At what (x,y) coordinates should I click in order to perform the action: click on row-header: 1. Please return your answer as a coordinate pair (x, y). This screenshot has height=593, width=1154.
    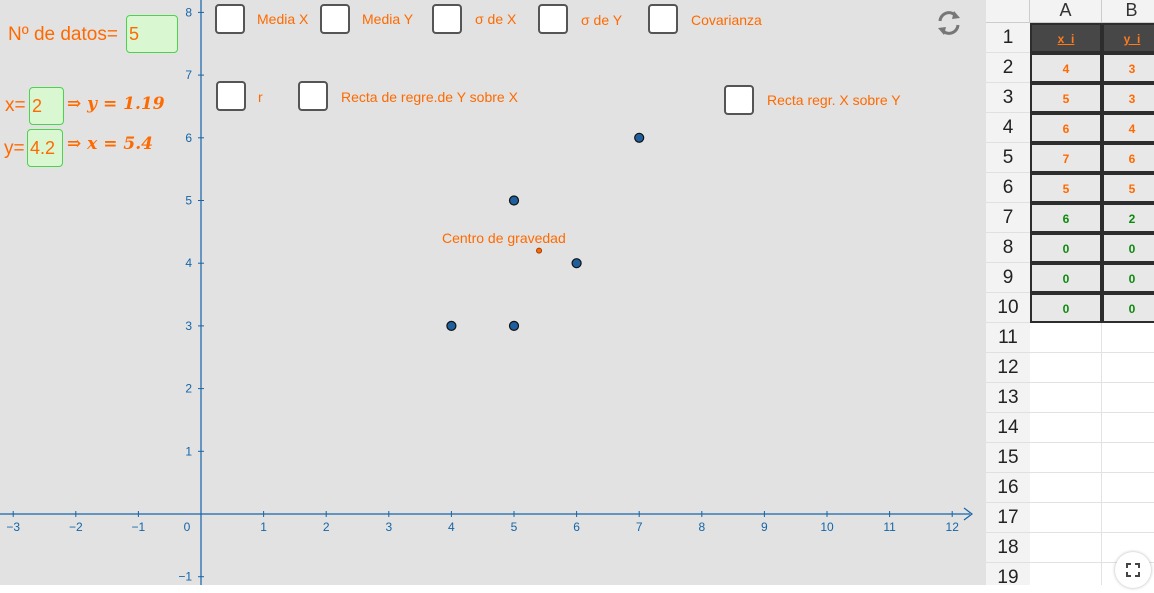
    Looking at the image, I should click on (1008, 38).